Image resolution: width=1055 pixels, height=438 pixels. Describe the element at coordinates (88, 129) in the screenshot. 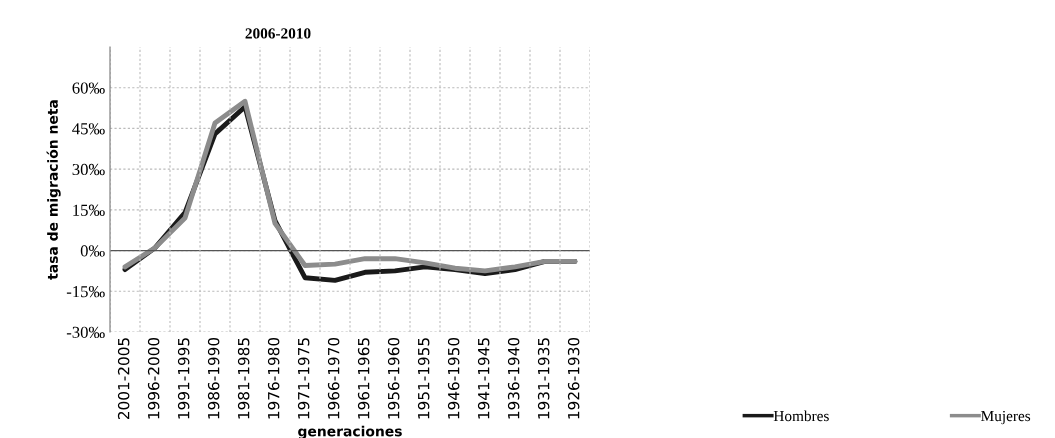

I see `y-tick-label: 45‰` at that location.